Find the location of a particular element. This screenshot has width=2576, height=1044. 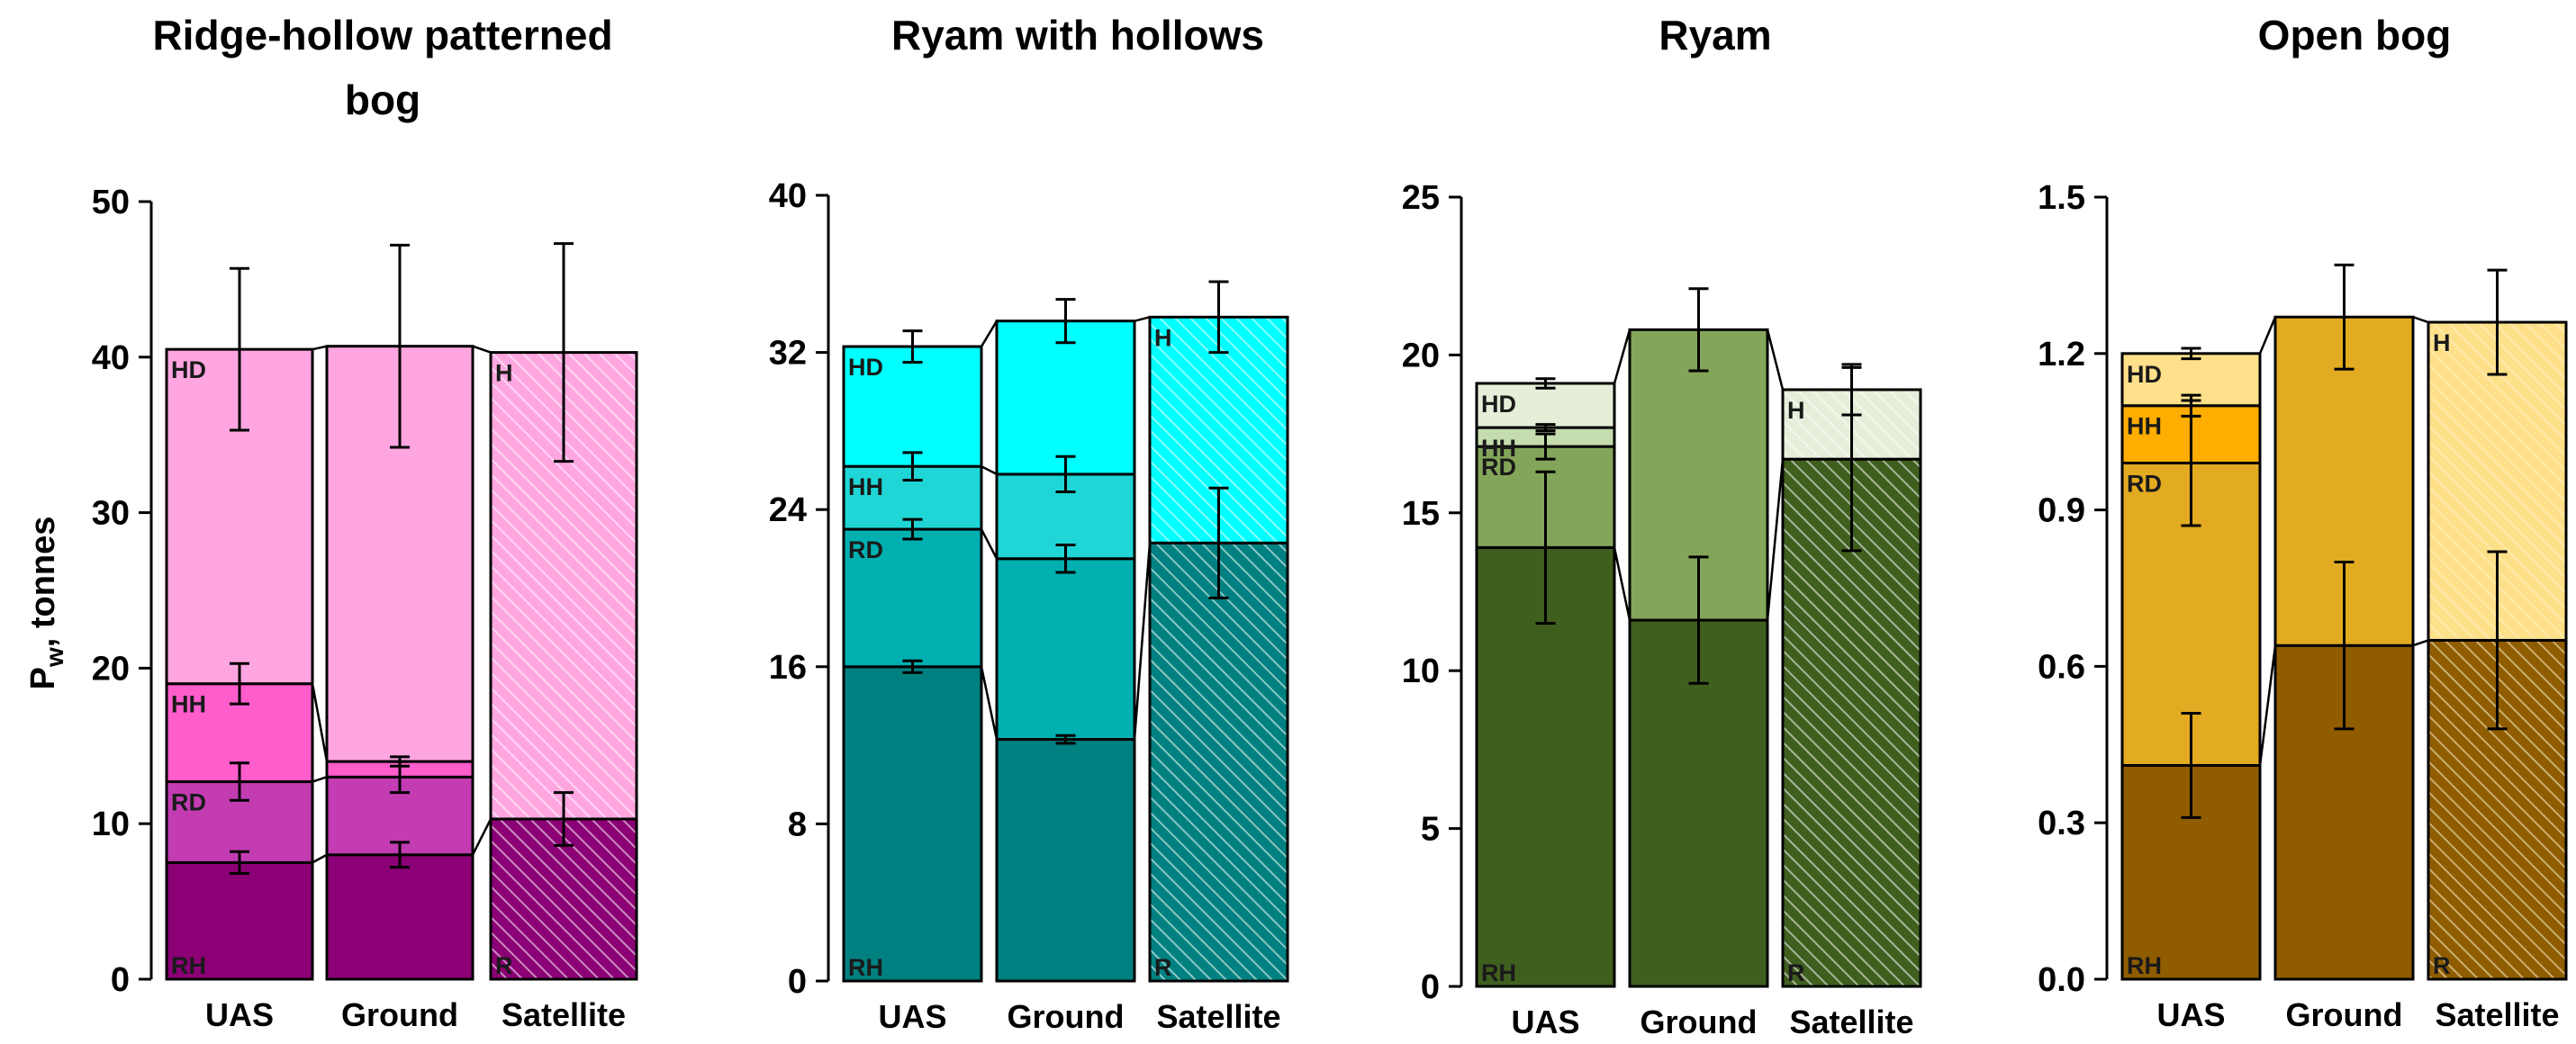

panel-title: Open bog is located at coordinates (2355, 35).